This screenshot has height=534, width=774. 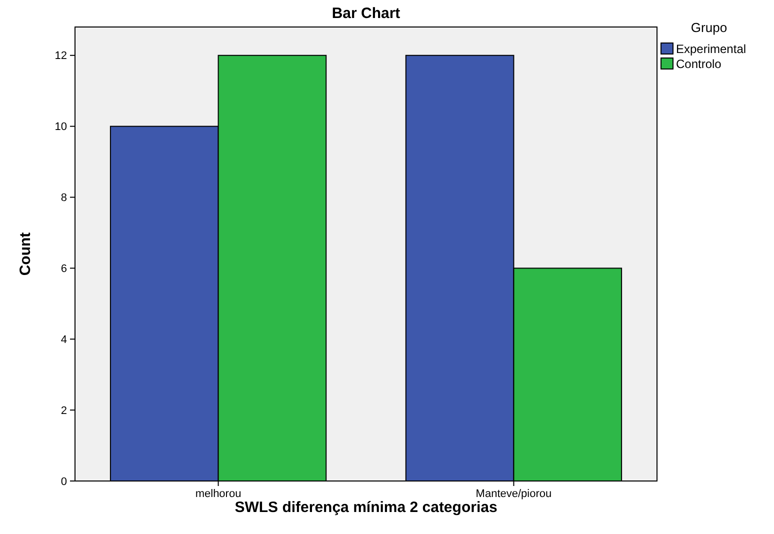 What do you see at coordinates (709, 27) in the screenshot?
I see `legend-title: Grupo` at bounding box center [709, 27].